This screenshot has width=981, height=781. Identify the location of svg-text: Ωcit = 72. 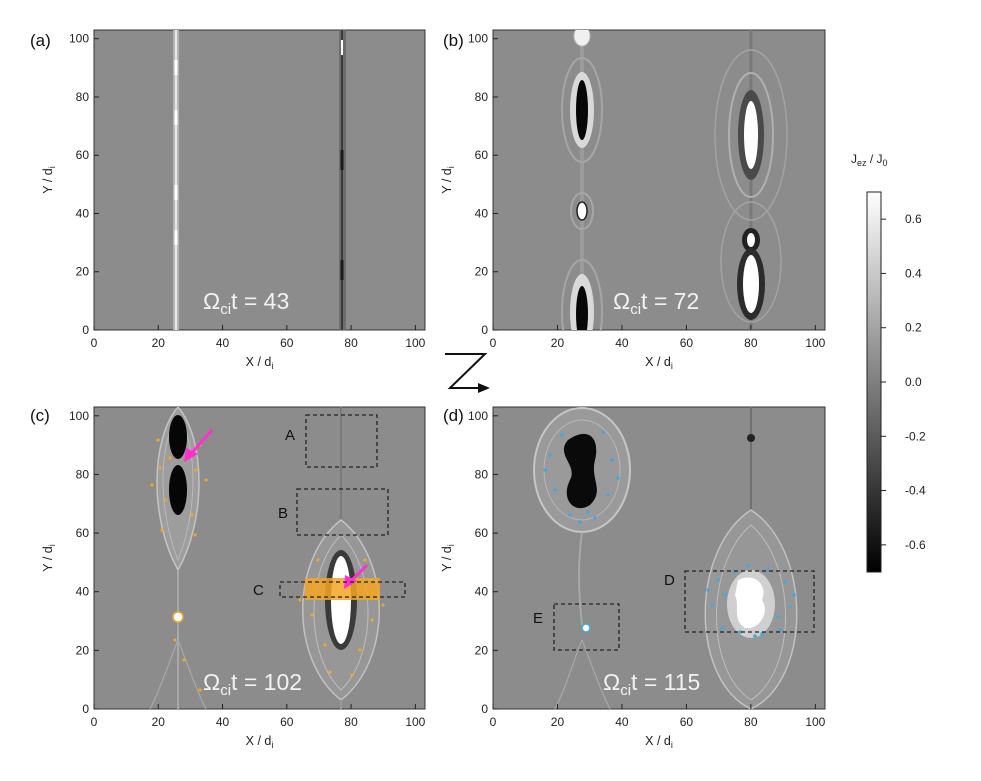
(656, 303).